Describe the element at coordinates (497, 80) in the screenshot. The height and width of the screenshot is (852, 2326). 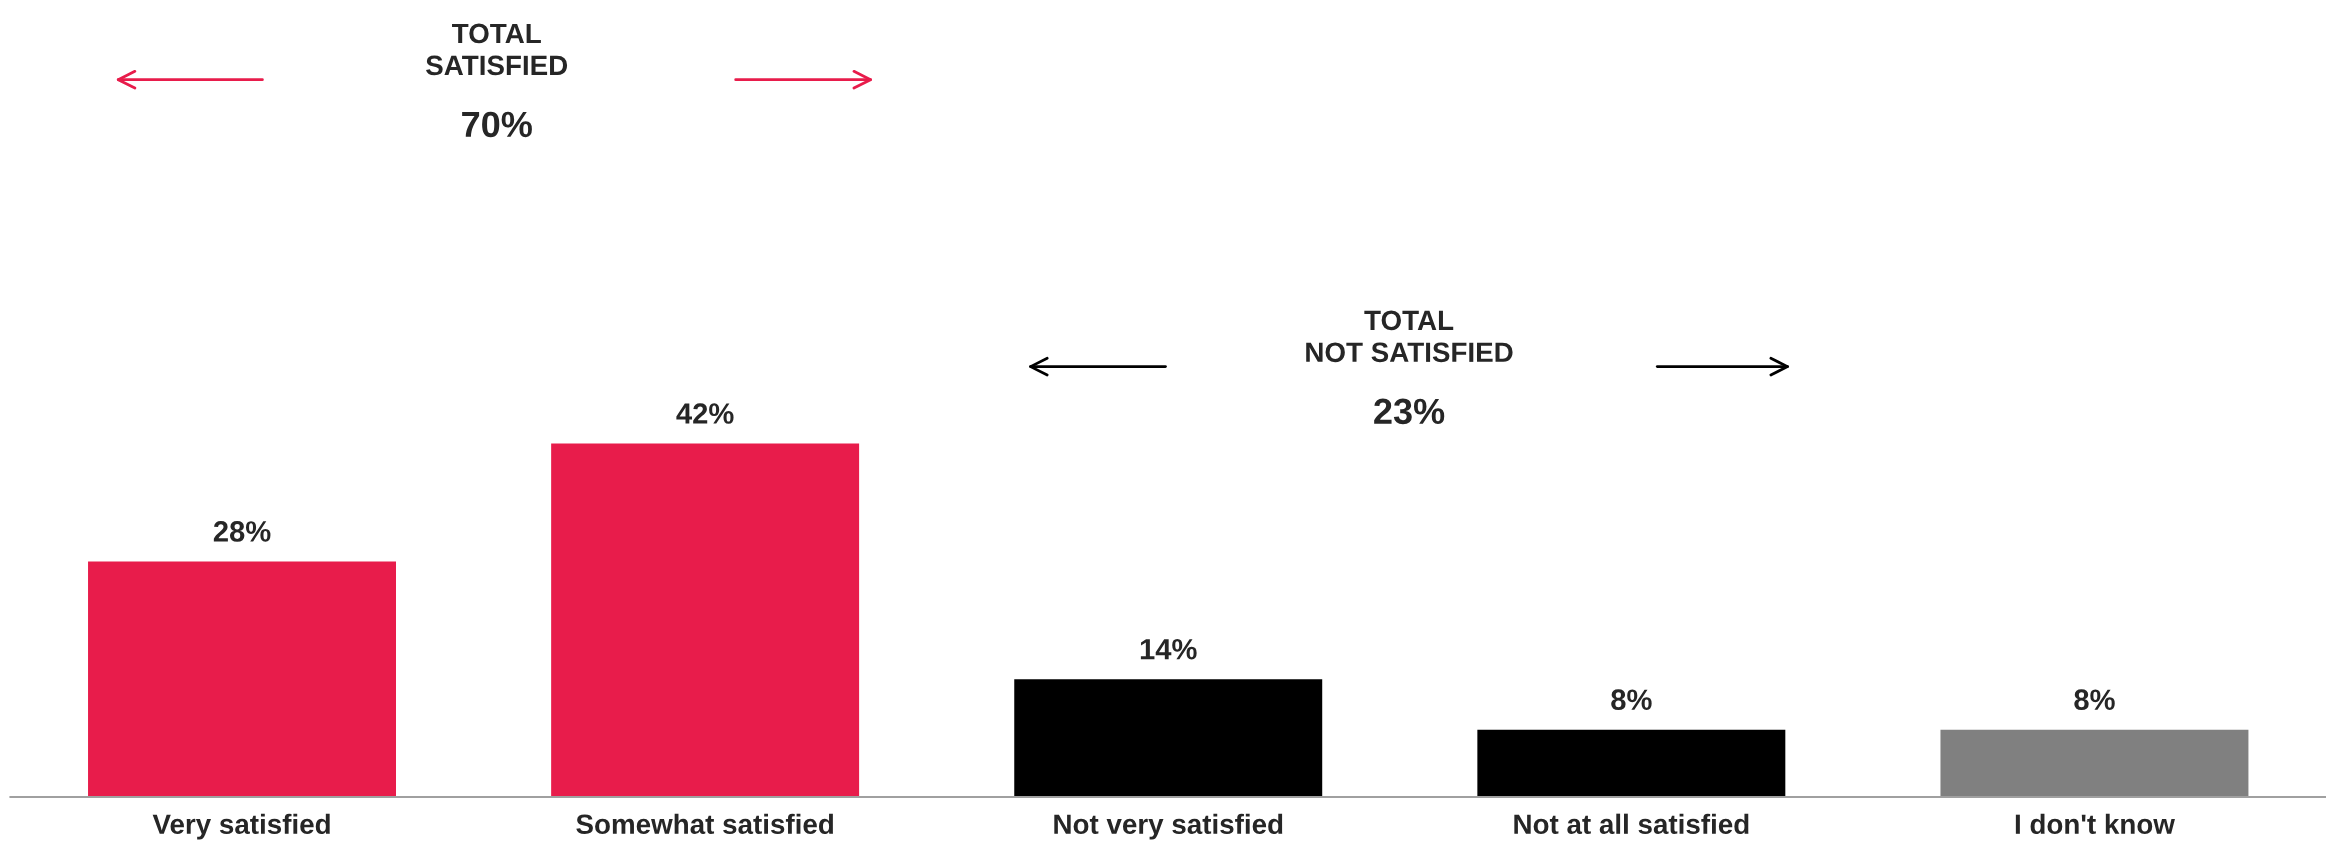
I see `text: TOTAL SATISFIED 70%` at that location.